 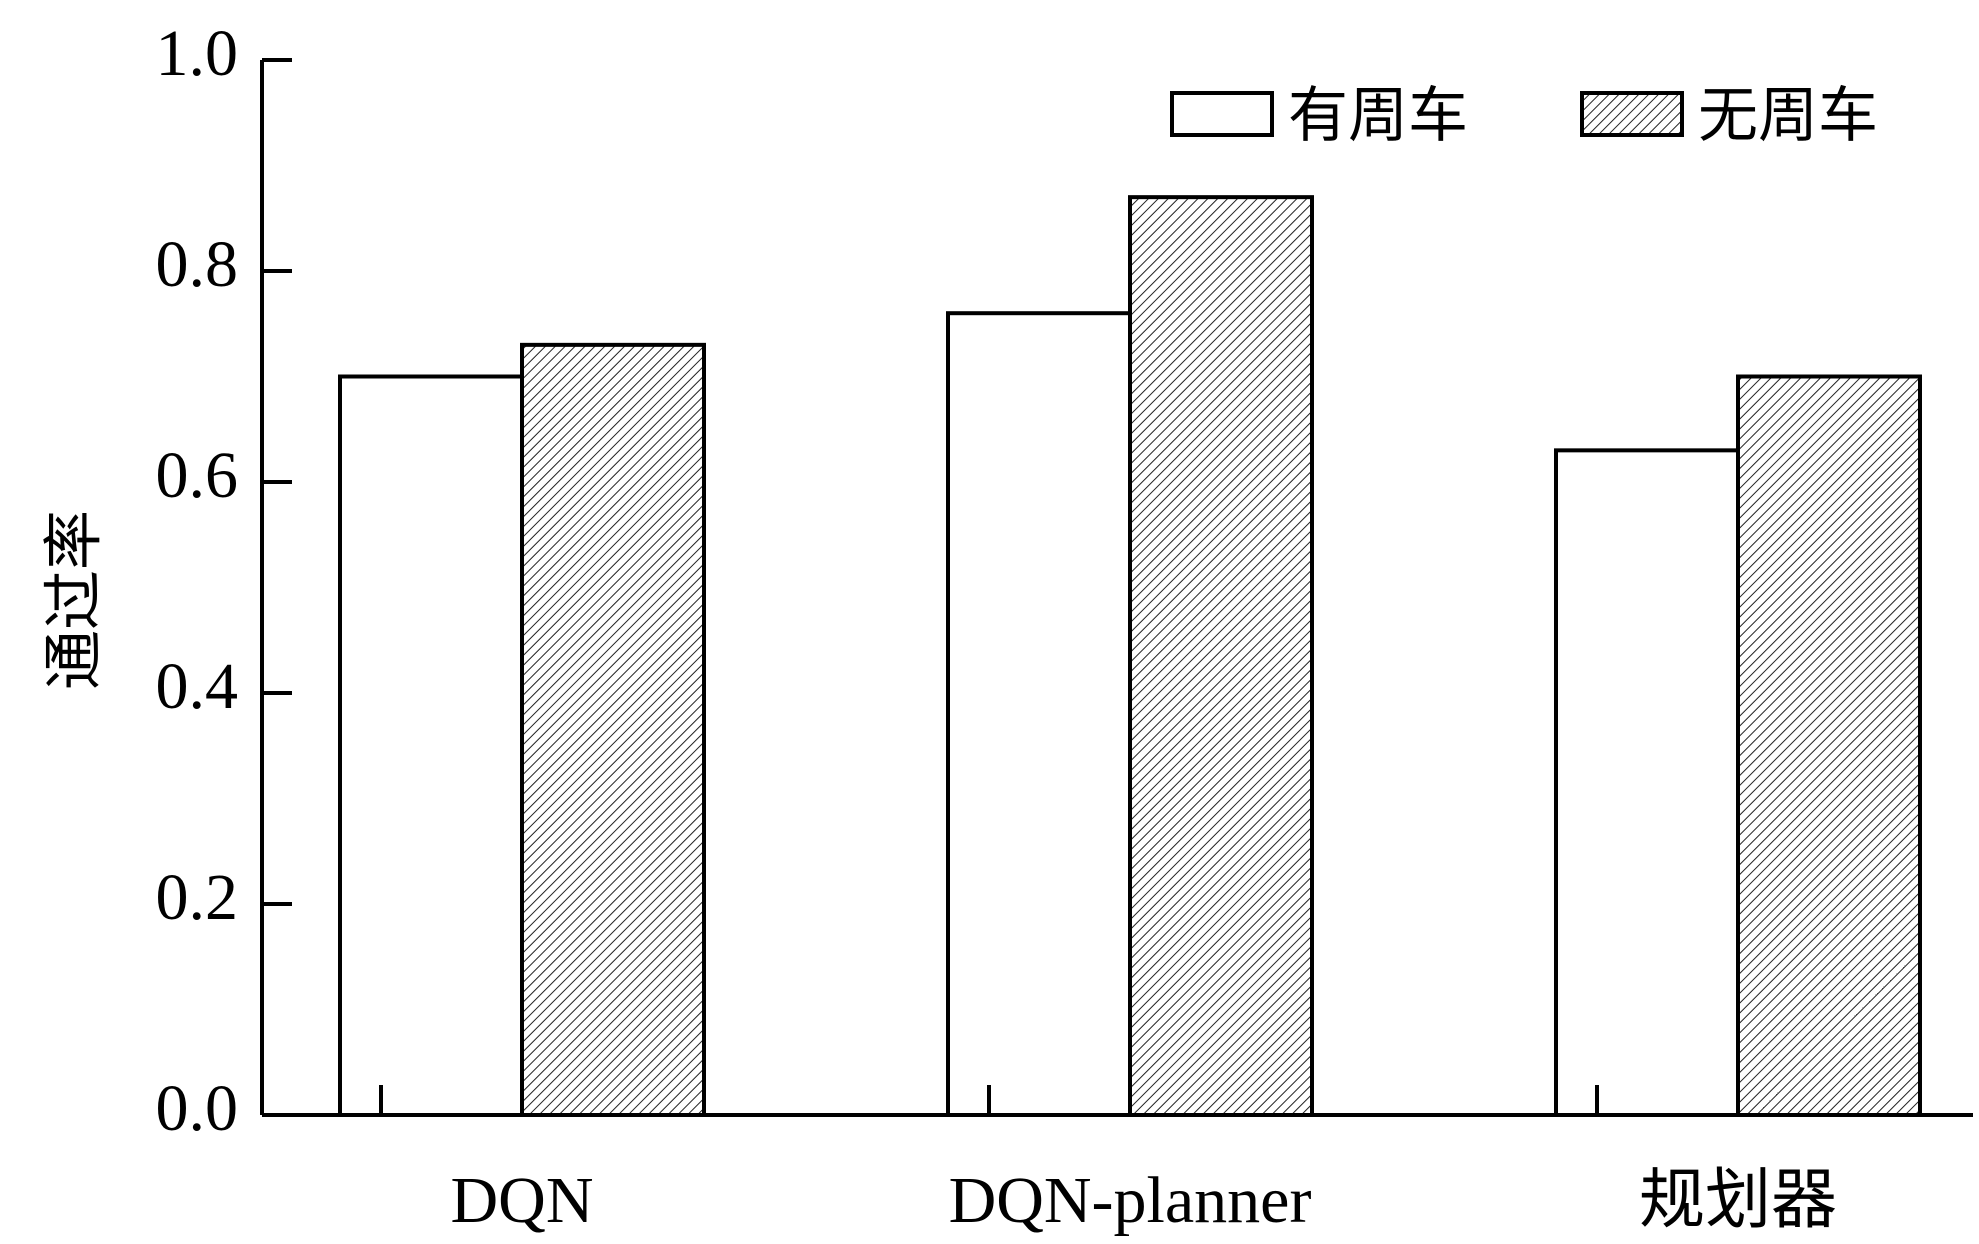 I want to click on y-tick-label-3: 0.4, so click(x=197, y=686).